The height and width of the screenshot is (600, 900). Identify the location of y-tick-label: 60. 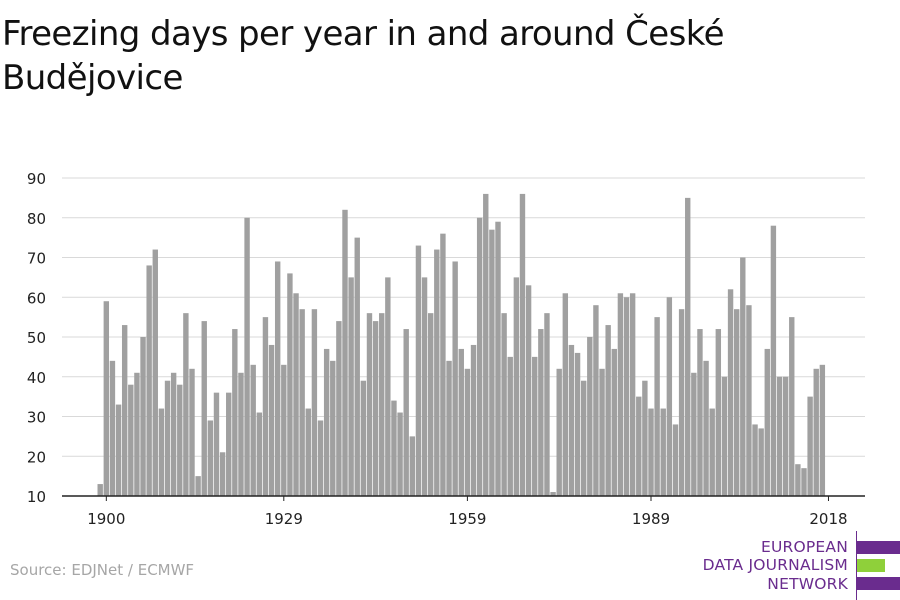
(36, 298).